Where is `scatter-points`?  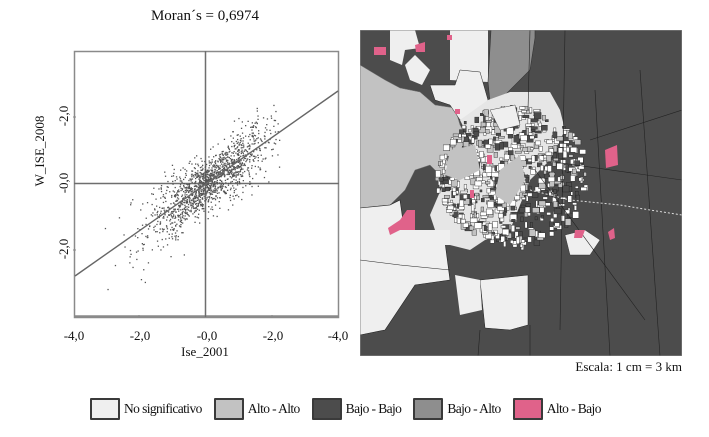 scatter-points is located at coordinates (192, 197).